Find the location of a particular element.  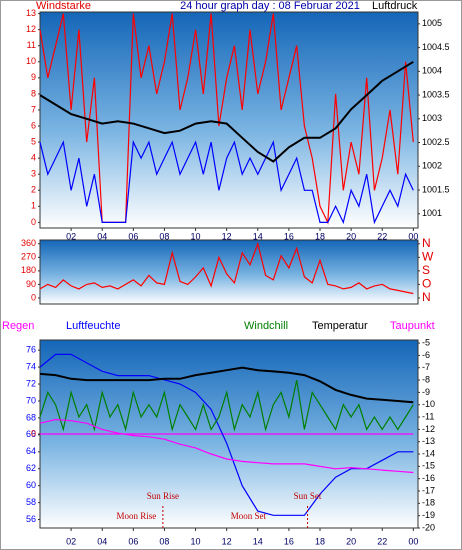

y2-tick-label: 1001 is located at coordinates (432, 213).